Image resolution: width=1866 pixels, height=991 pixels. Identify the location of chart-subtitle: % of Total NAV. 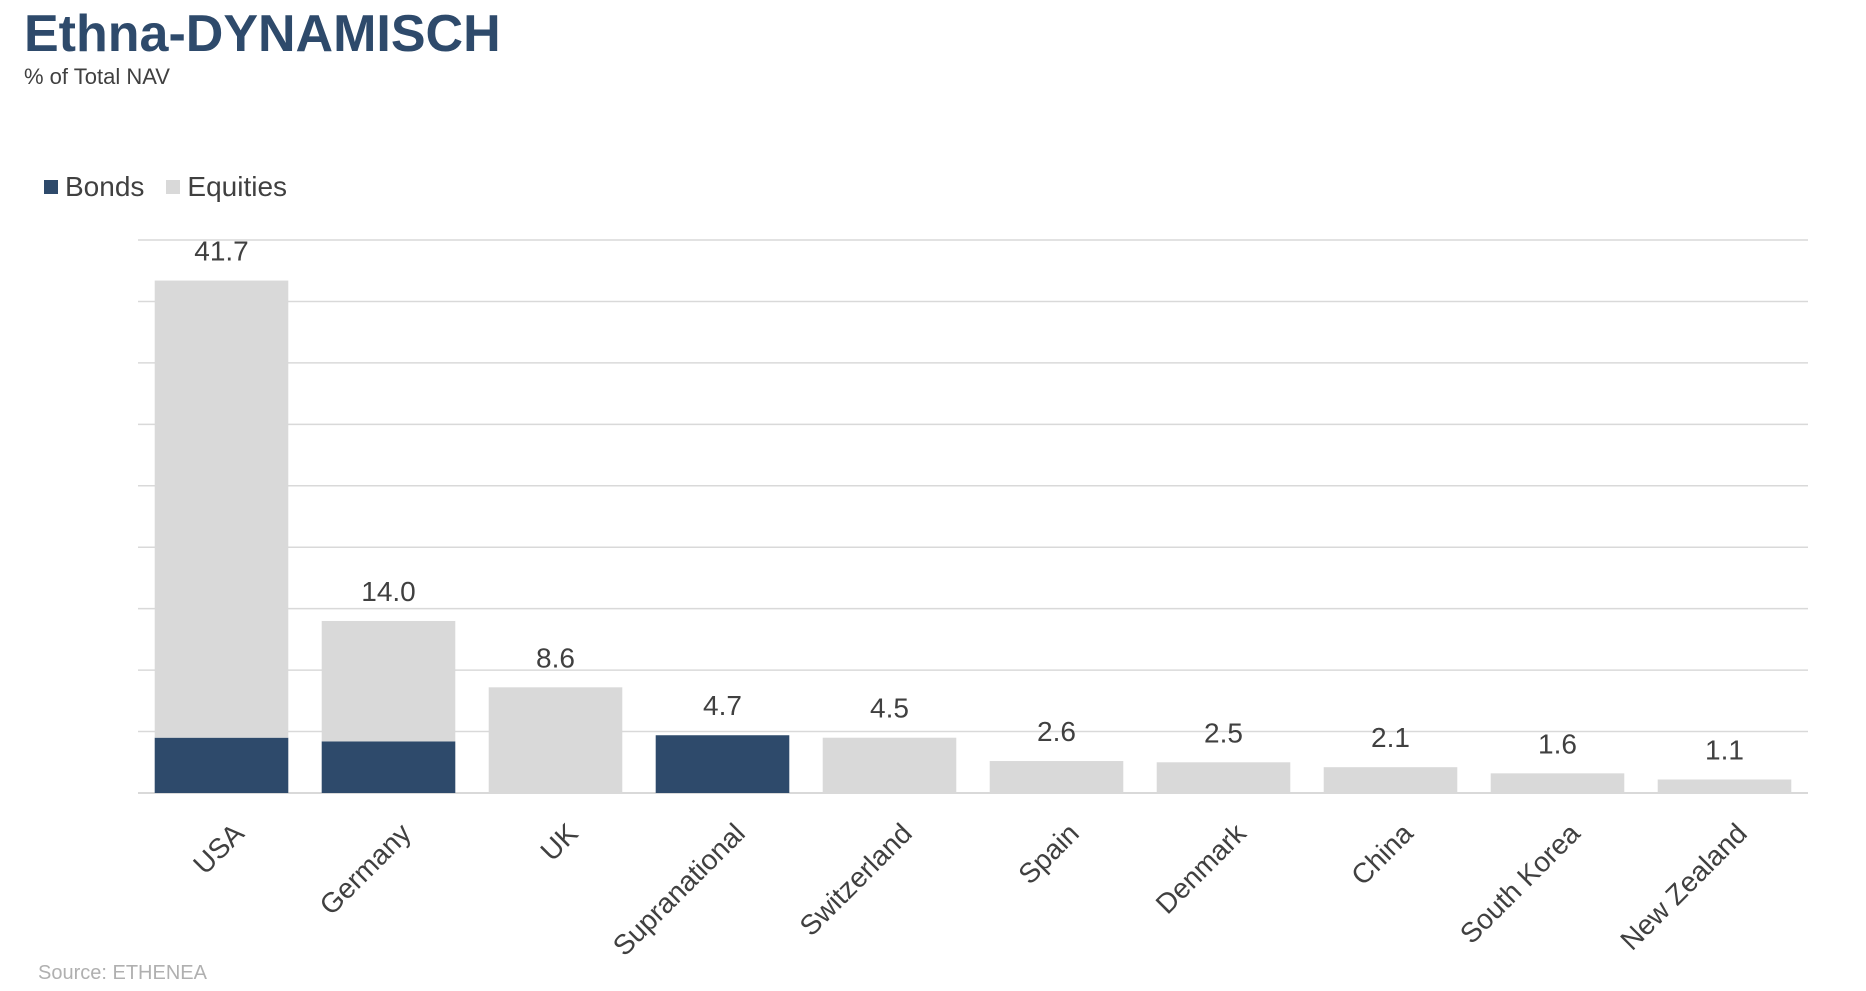
(97, 76).